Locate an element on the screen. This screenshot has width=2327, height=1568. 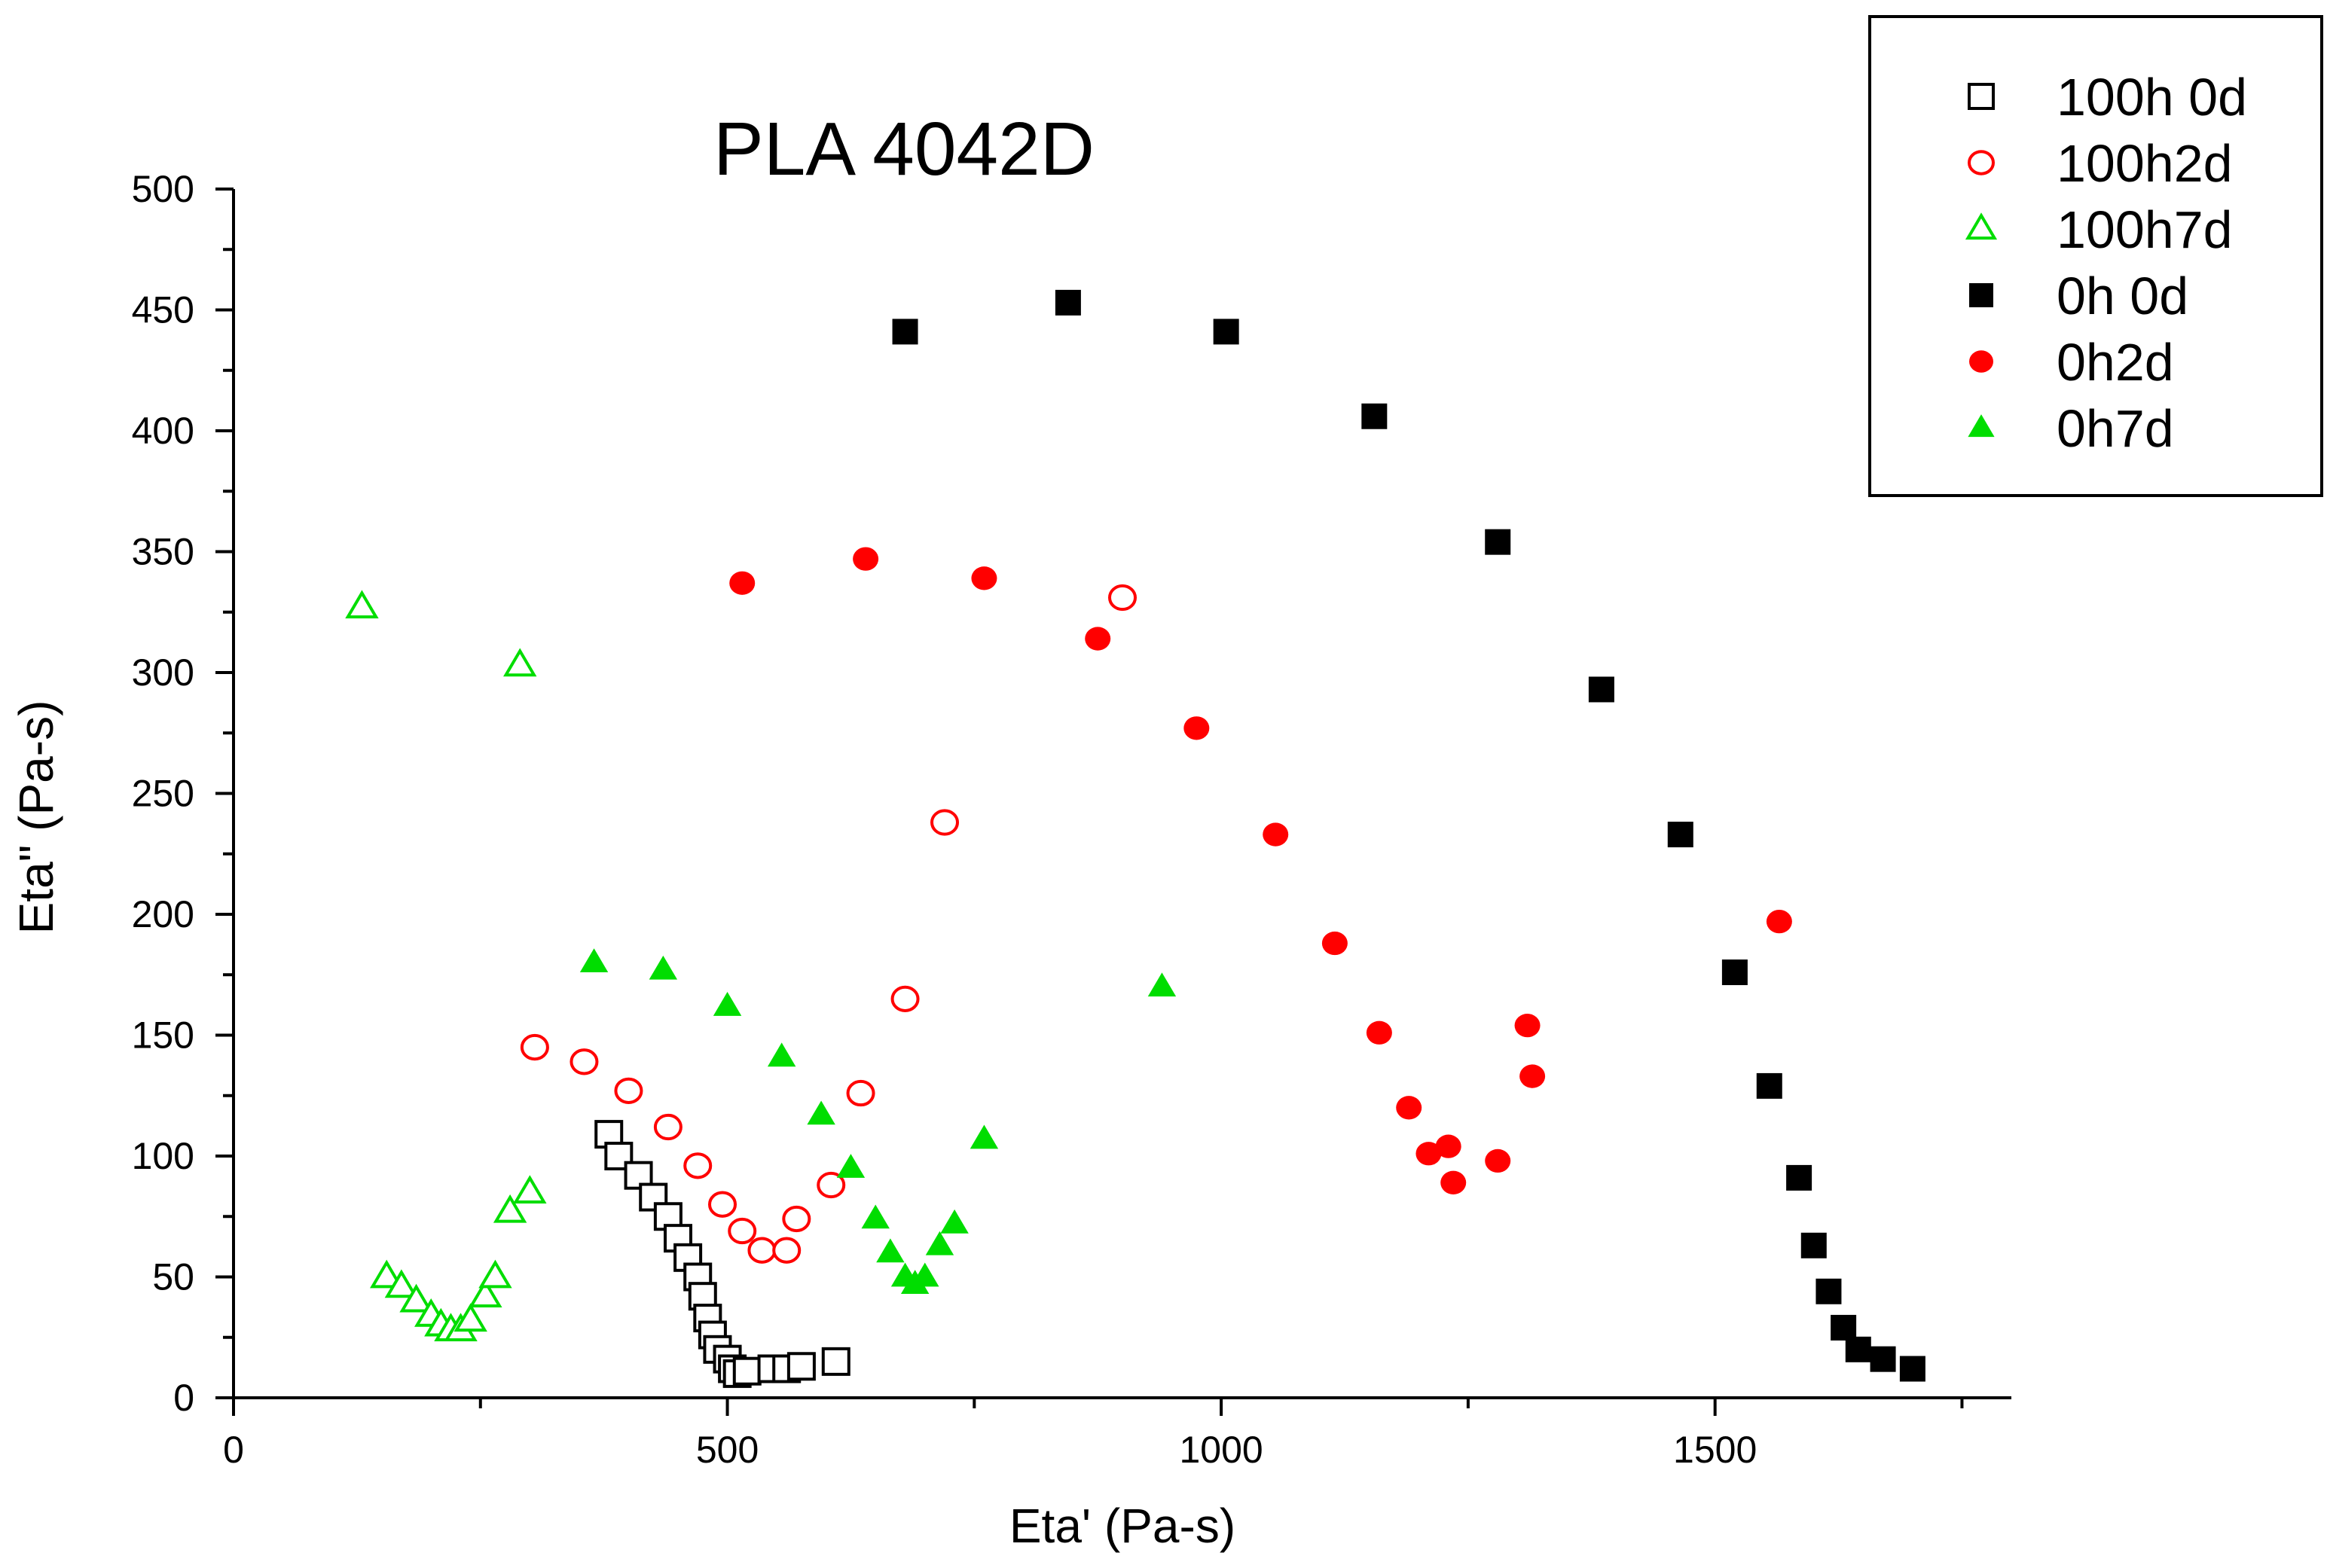
y-tick-label: 300 is located at coordinates (163, 672).